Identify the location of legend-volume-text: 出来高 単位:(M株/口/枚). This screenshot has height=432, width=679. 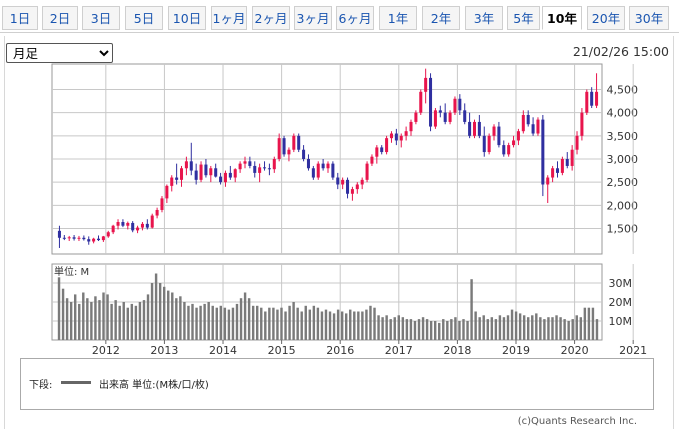
(154, 385).